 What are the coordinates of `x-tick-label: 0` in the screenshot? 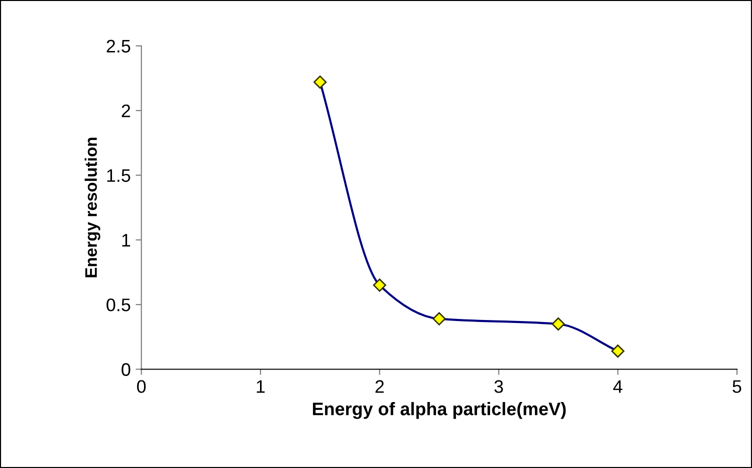 It's located at (141, 386).